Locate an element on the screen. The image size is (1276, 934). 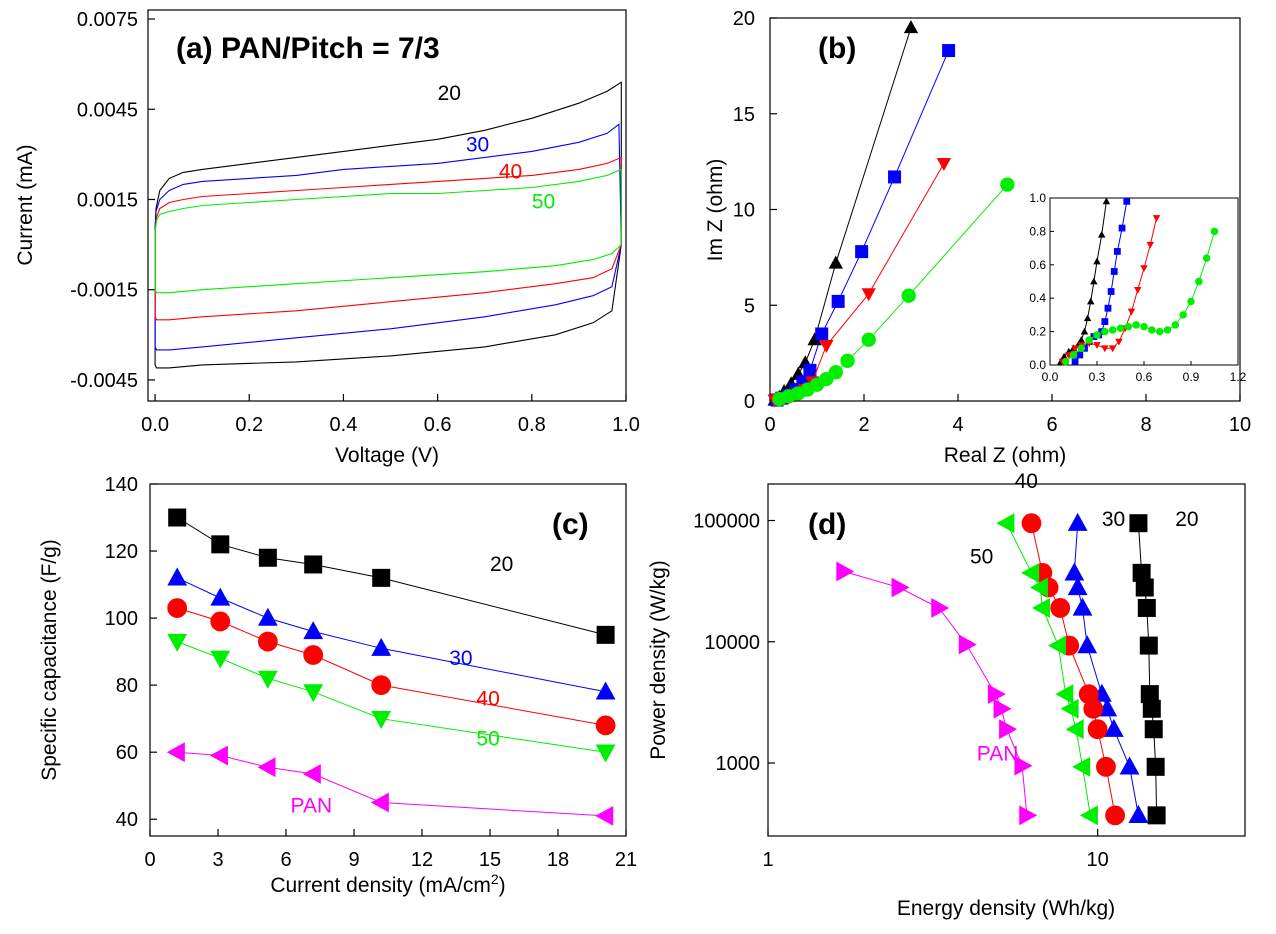
series-annotation: 20 is located at coordinates (449, 93).